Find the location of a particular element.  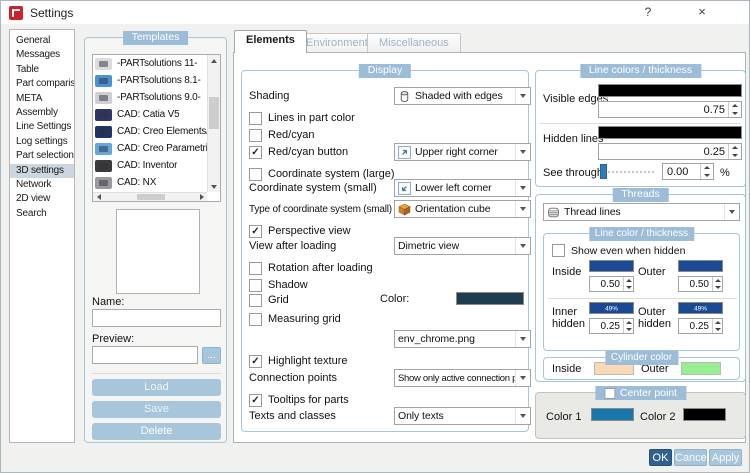

connection-points-label: Connection points is located at coordinates (293, 378).